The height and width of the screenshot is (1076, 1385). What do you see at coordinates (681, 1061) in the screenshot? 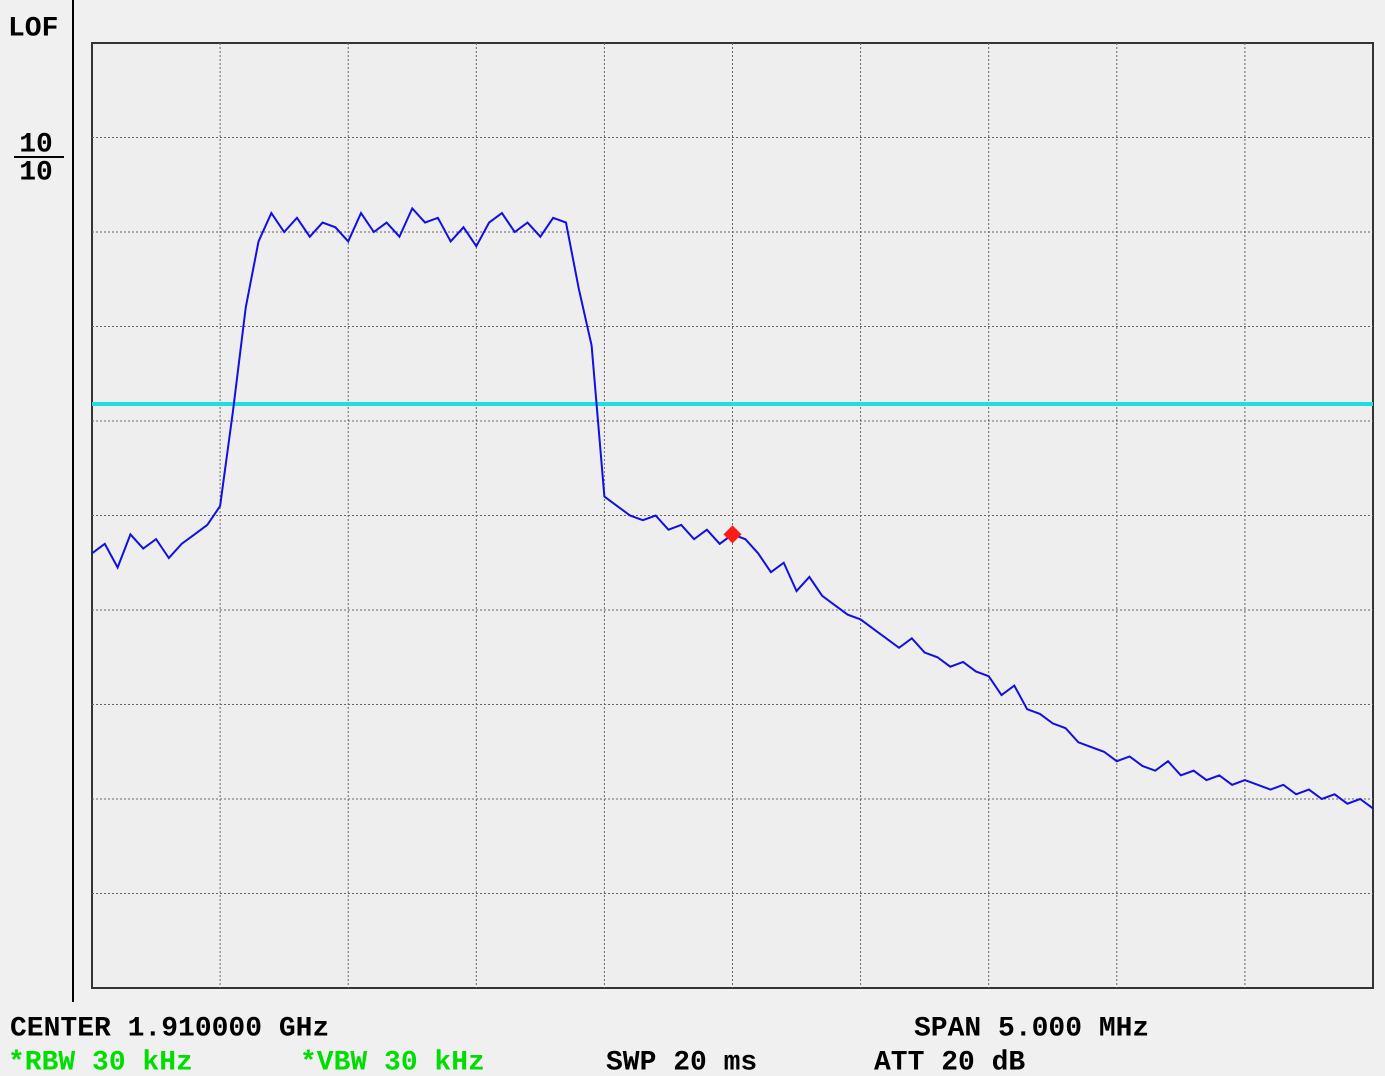
I see `sweep-time: SWP 20 ms` at bounding box center [681, 1061].